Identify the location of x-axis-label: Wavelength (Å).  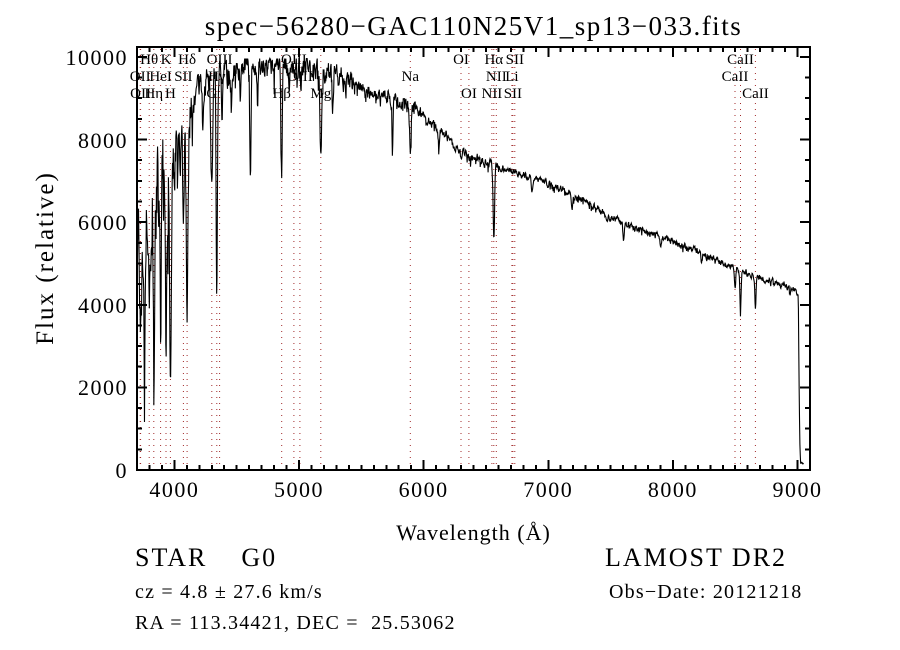
(473, 532).